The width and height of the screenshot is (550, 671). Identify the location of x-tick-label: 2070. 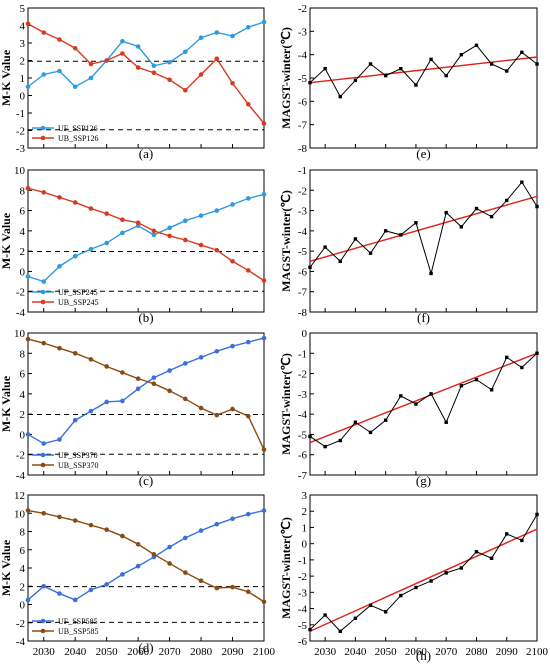
(170, 652).